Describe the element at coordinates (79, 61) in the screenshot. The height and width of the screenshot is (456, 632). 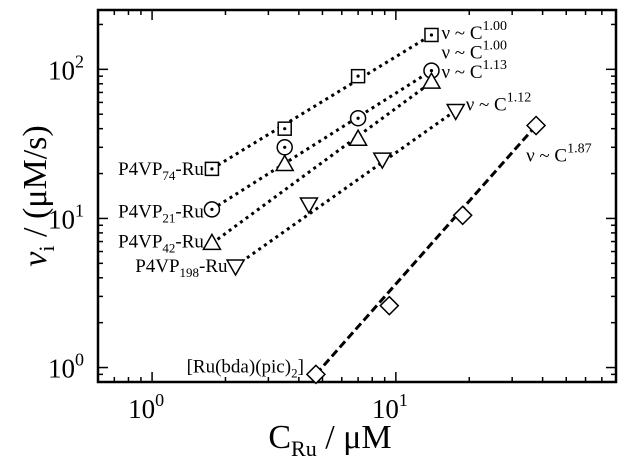
I see `y-tick-label-exp: 2` at that location.